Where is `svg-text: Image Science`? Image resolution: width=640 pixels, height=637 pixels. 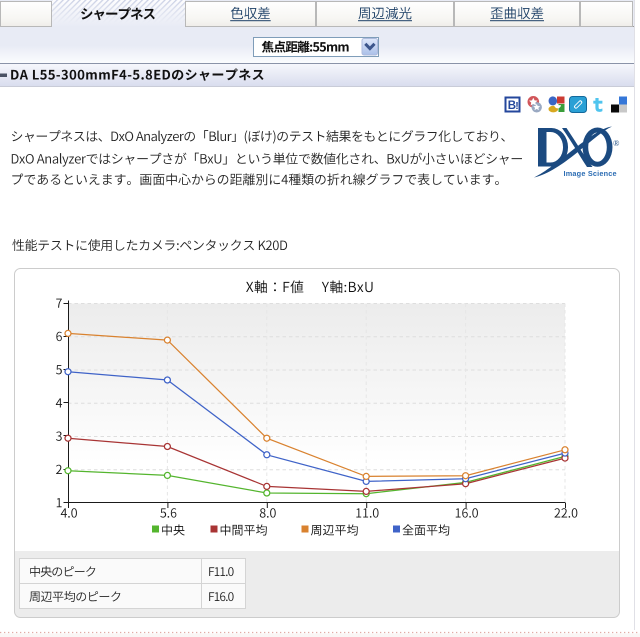 svg-text: Image Science is located at coordinates (590, 173).